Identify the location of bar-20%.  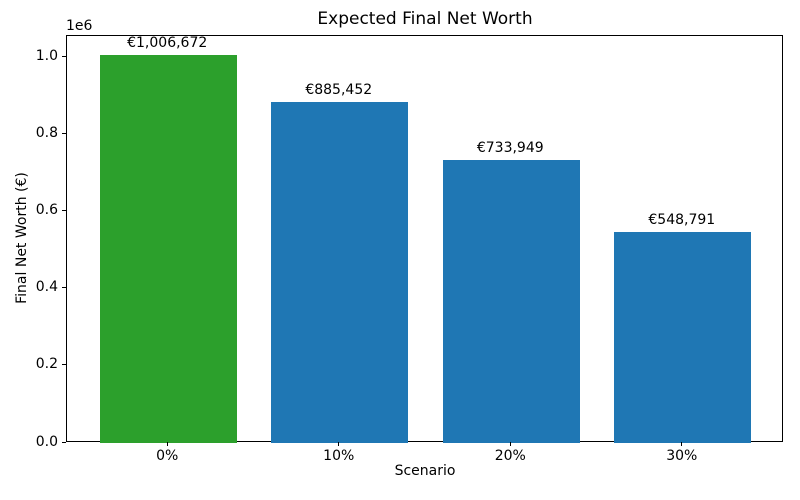
(511, 301).